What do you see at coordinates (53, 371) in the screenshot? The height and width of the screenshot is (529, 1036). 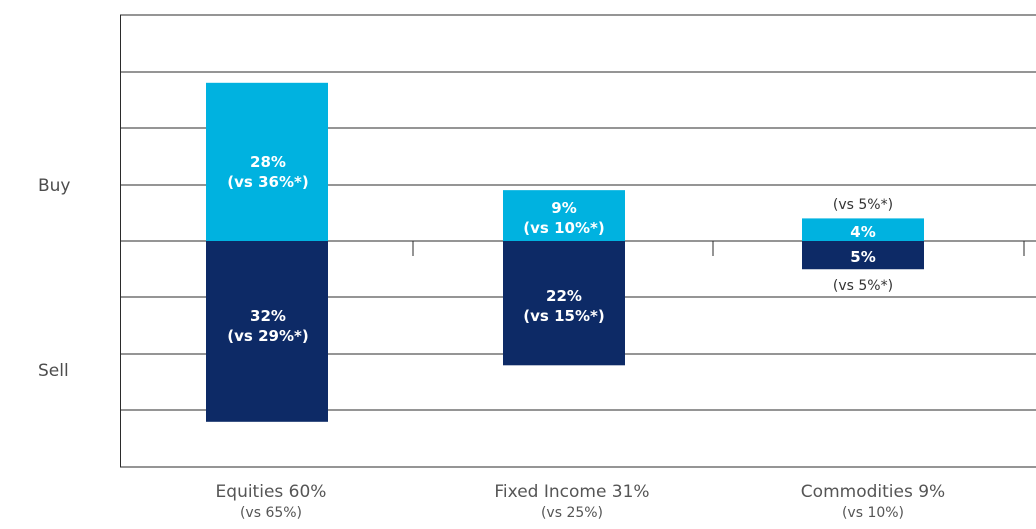 I see `y-label-sell: Sell` at bounding box center [53, 371].